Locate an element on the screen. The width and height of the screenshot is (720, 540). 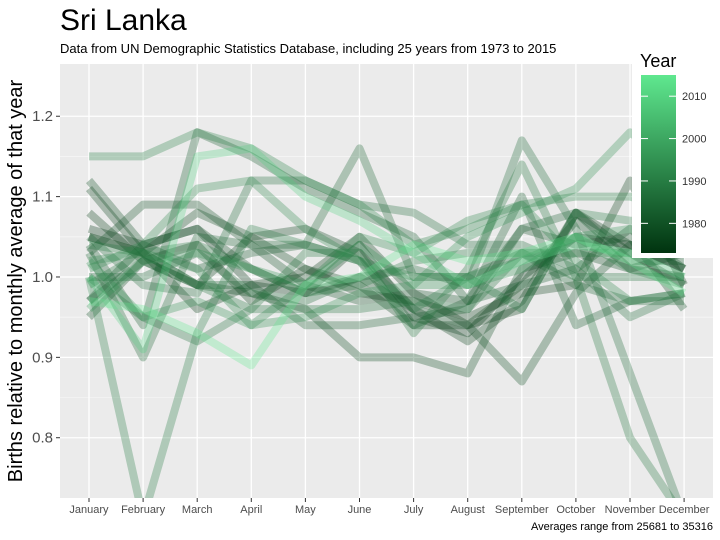
series-line-1995 is located at coordinates (386, 268).